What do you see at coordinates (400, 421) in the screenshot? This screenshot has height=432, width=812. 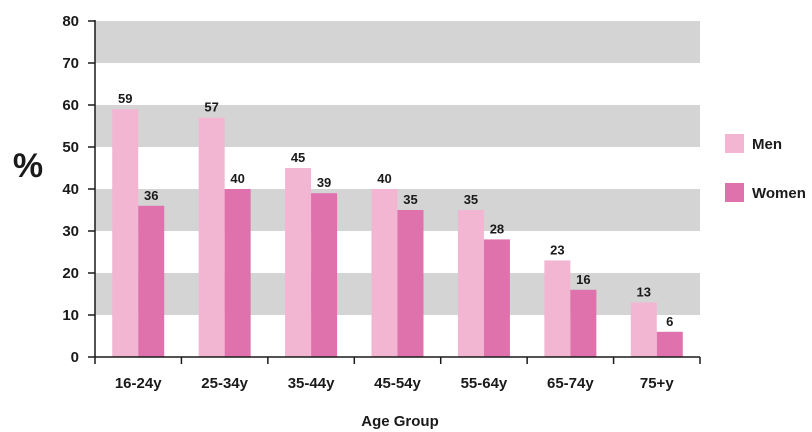 I see `x-axis-title: Age Group` at bounding box center [400, 421].